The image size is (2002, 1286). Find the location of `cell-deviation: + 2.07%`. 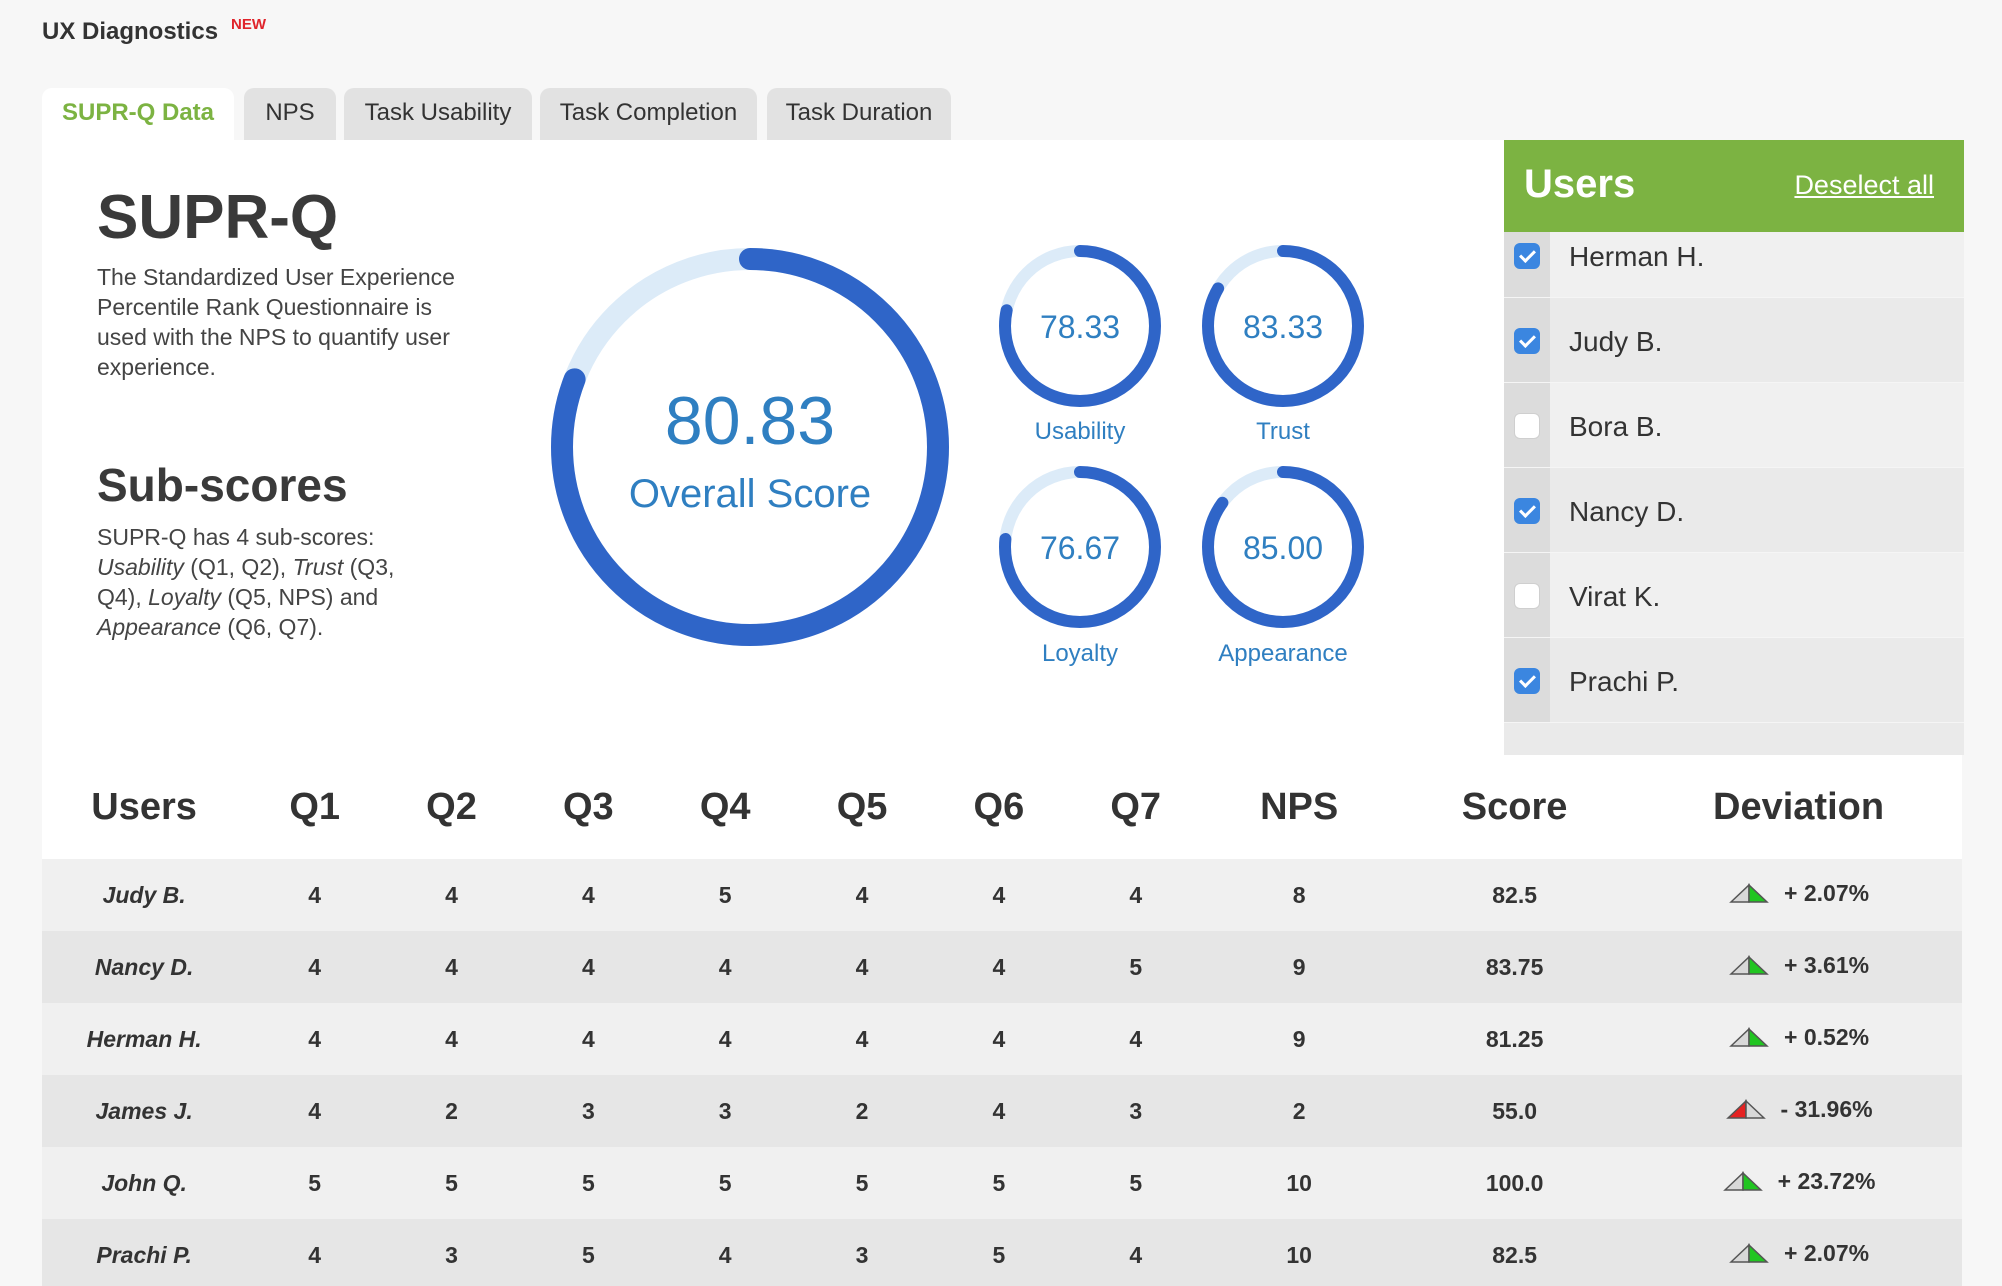

cell-deviation: + 2.07% is located at coordinates (1798, 1252).